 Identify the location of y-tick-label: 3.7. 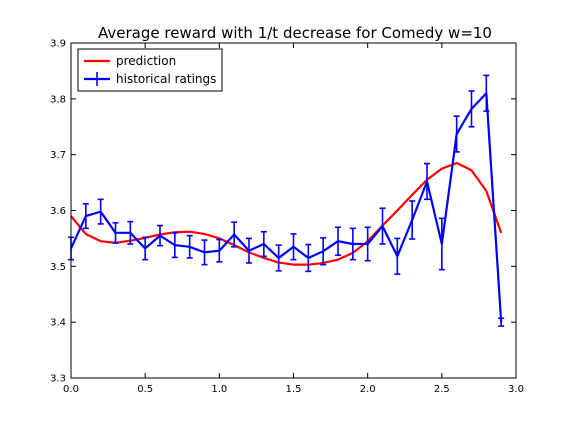
(58, 155).